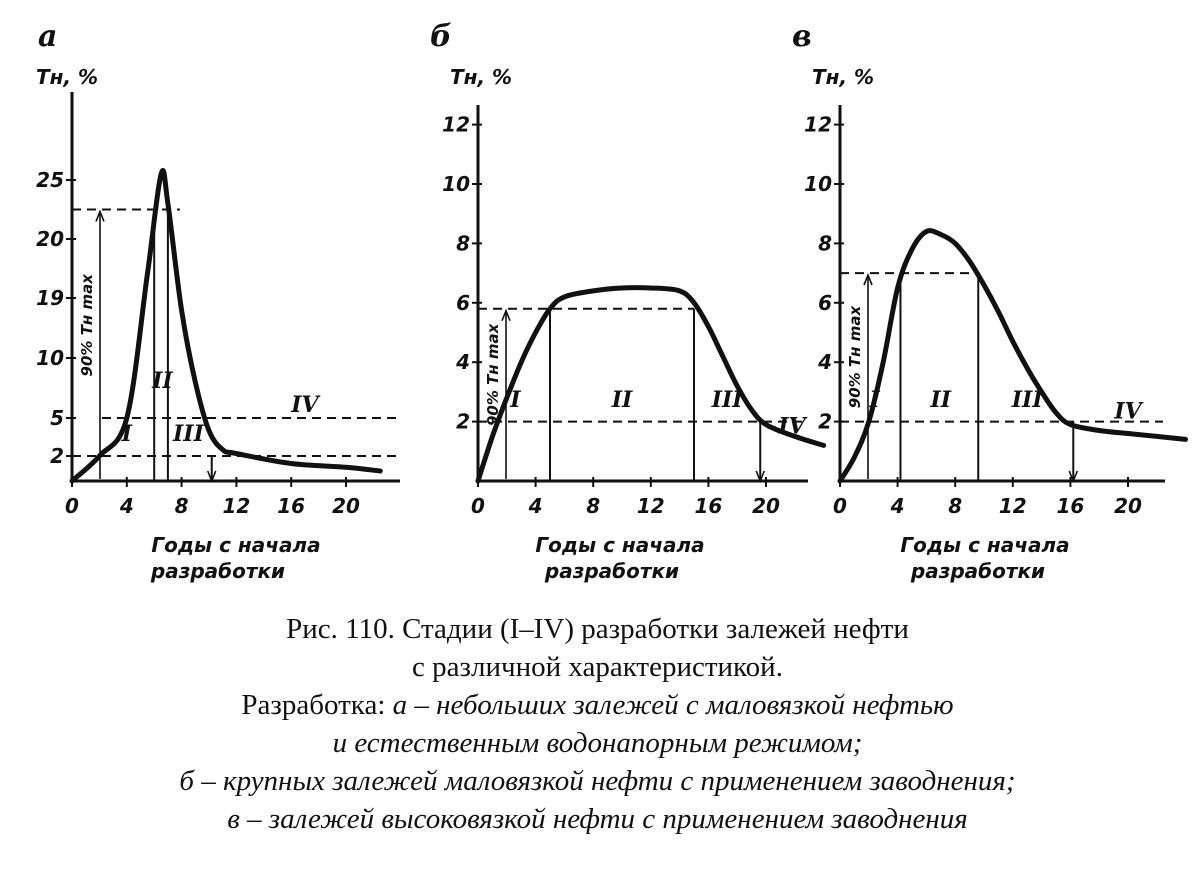 The height and width of the screenshot is (872, 1195). I want to click on y-tick-label: 20, so click(50, 239).